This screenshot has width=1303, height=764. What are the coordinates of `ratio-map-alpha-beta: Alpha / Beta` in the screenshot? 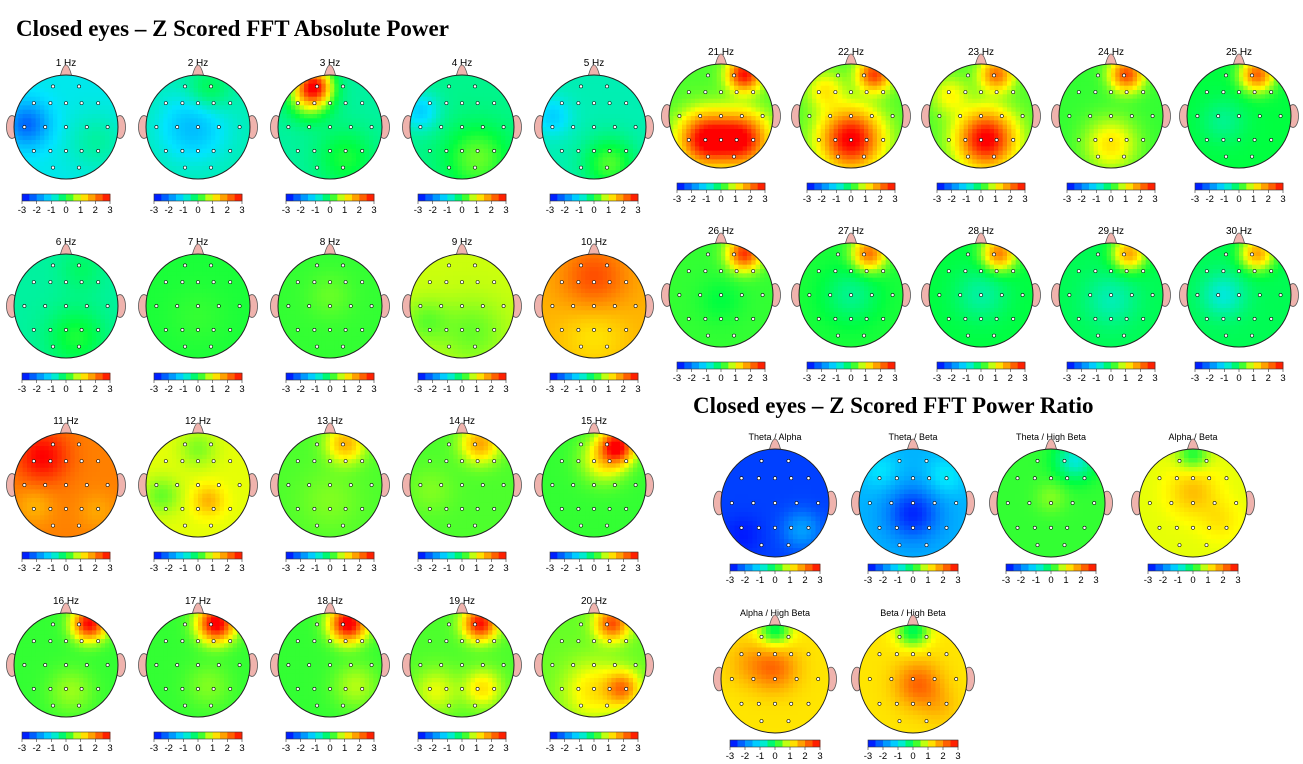 It's located at (1193, 495).